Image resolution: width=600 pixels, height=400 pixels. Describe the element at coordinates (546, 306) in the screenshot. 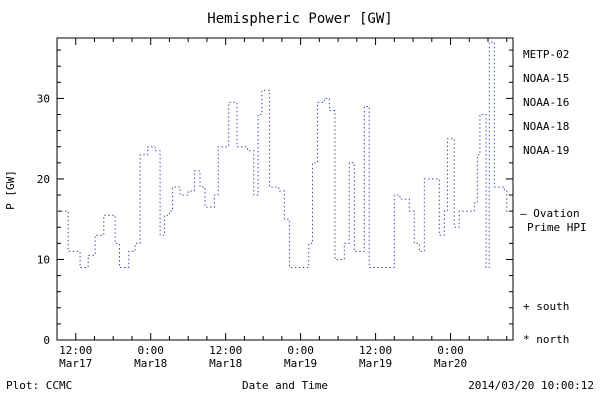

I see `legend-south-marker: + south` at that location.